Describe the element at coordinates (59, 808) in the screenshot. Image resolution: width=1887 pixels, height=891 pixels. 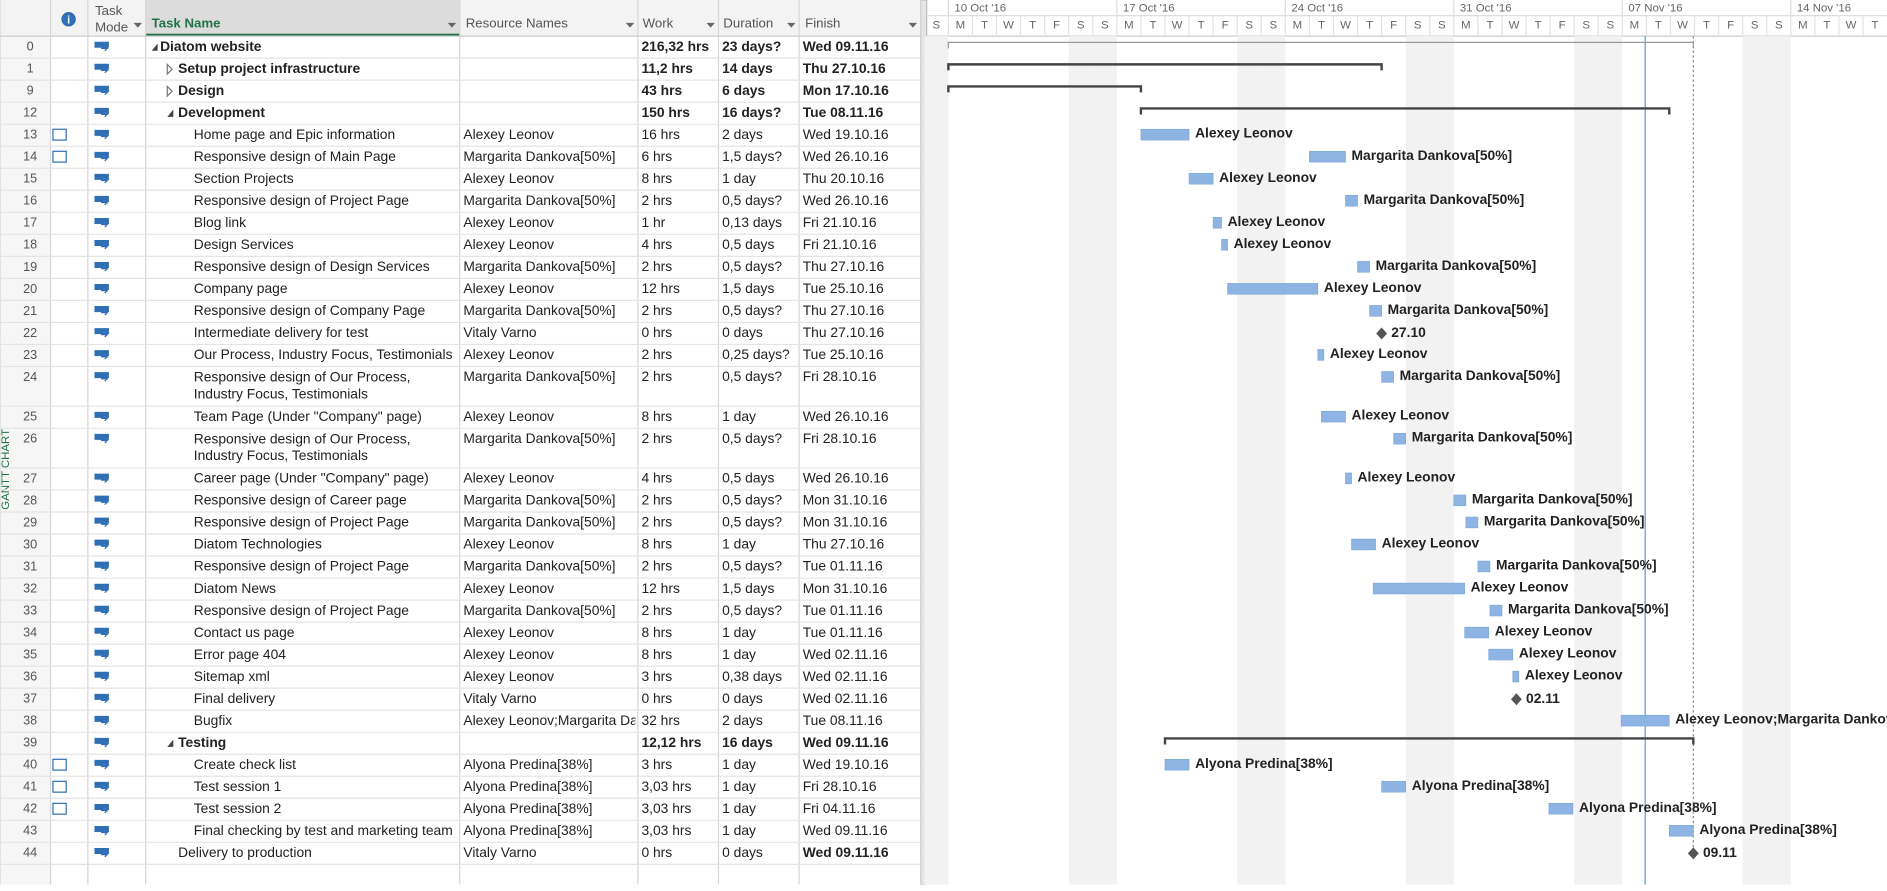
I see `calendar-indicator` at that location.